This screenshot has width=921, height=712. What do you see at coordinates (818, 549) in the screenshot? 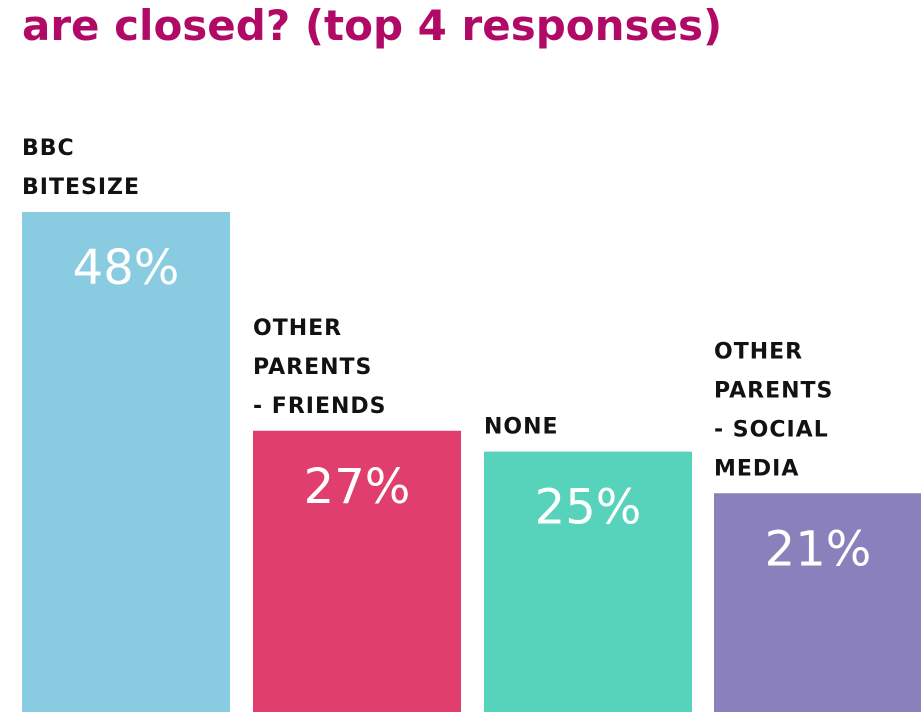
I see `value-label-4: 21%` at bounding box center [818, 549].